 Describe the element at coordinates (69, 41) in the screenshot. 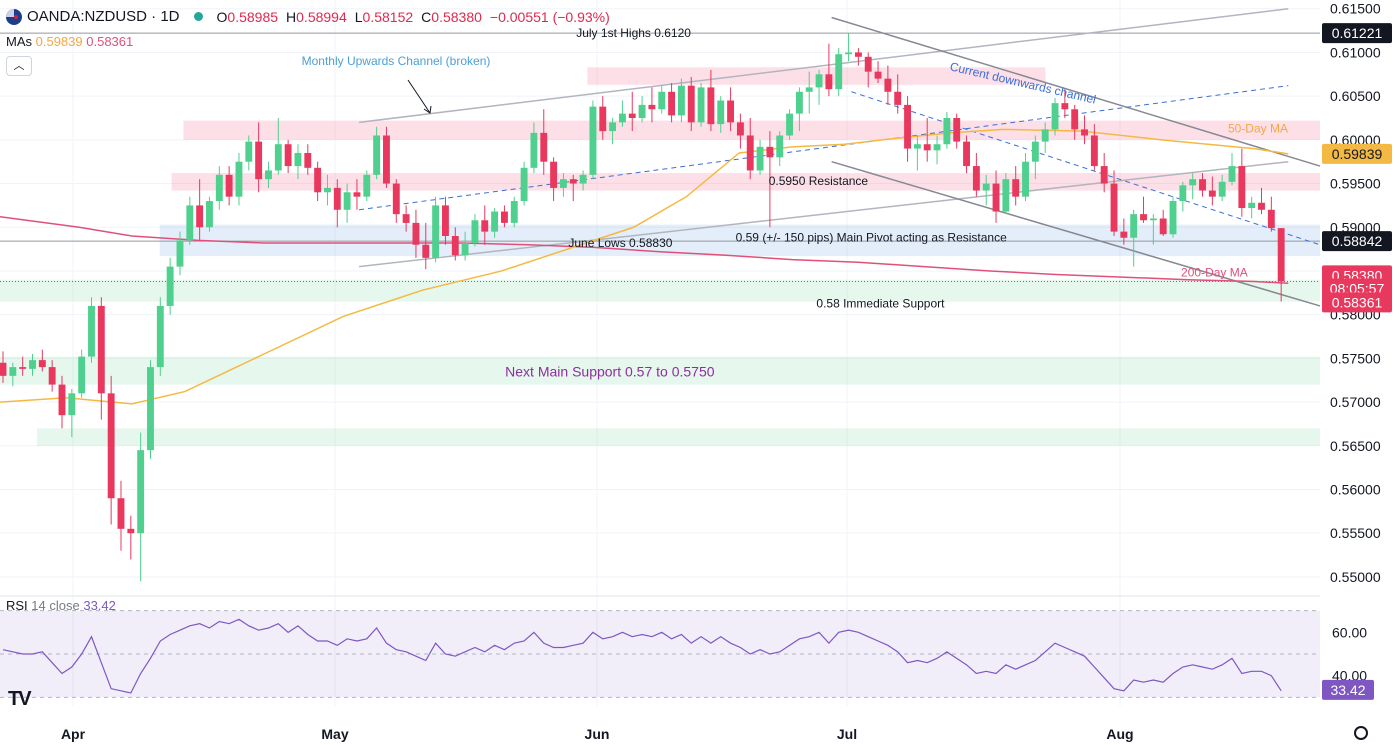

I see `ma-legend: MAs 0.59839 0.58361` at that location.